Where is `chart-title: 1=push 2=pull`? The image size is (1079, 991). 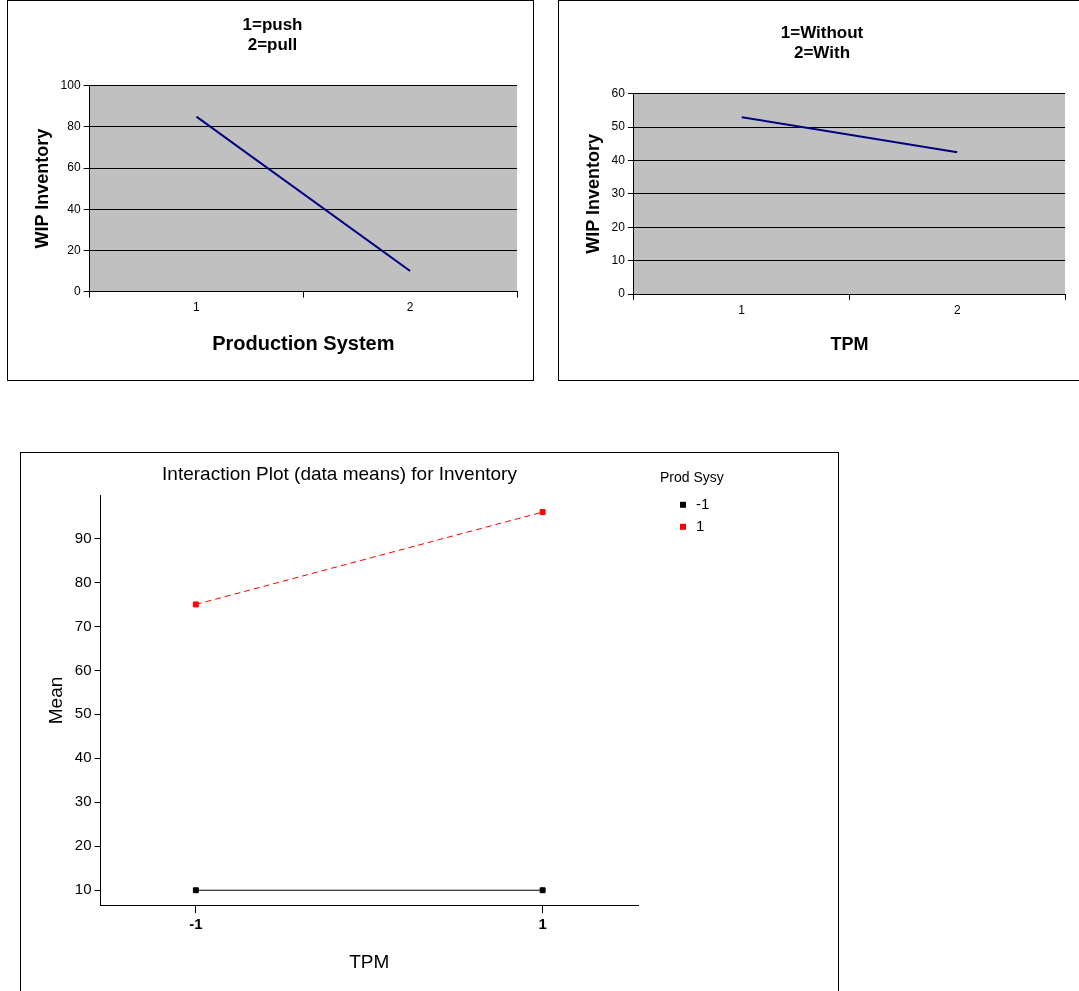 chart-title: 1=push 2=pull is located at coordinates (272, 34).